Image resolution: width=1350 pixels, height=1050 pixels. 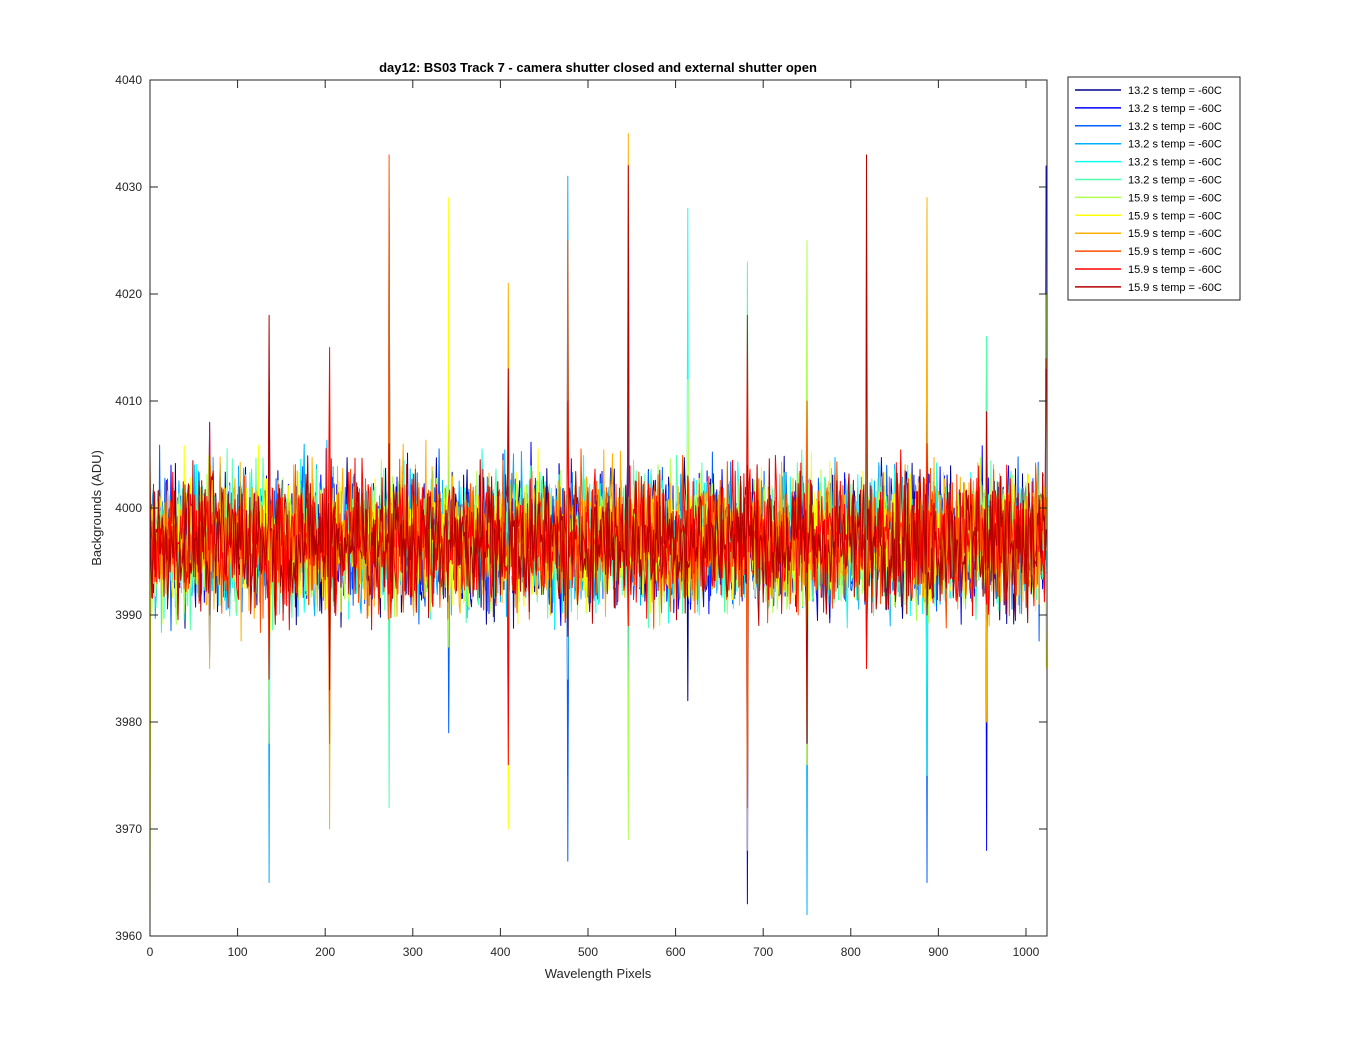 I want to click on y-tick-label: 4010, so click(x=128, y=401).